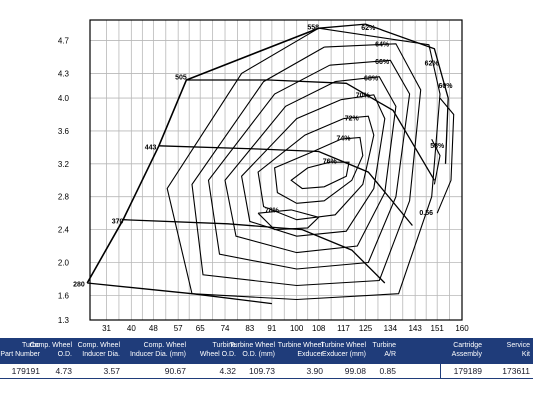 The height and width of the screenshot is (400, 533). I want to click on spec-header-cell: Cartridge Assembly, so click(467, 350).